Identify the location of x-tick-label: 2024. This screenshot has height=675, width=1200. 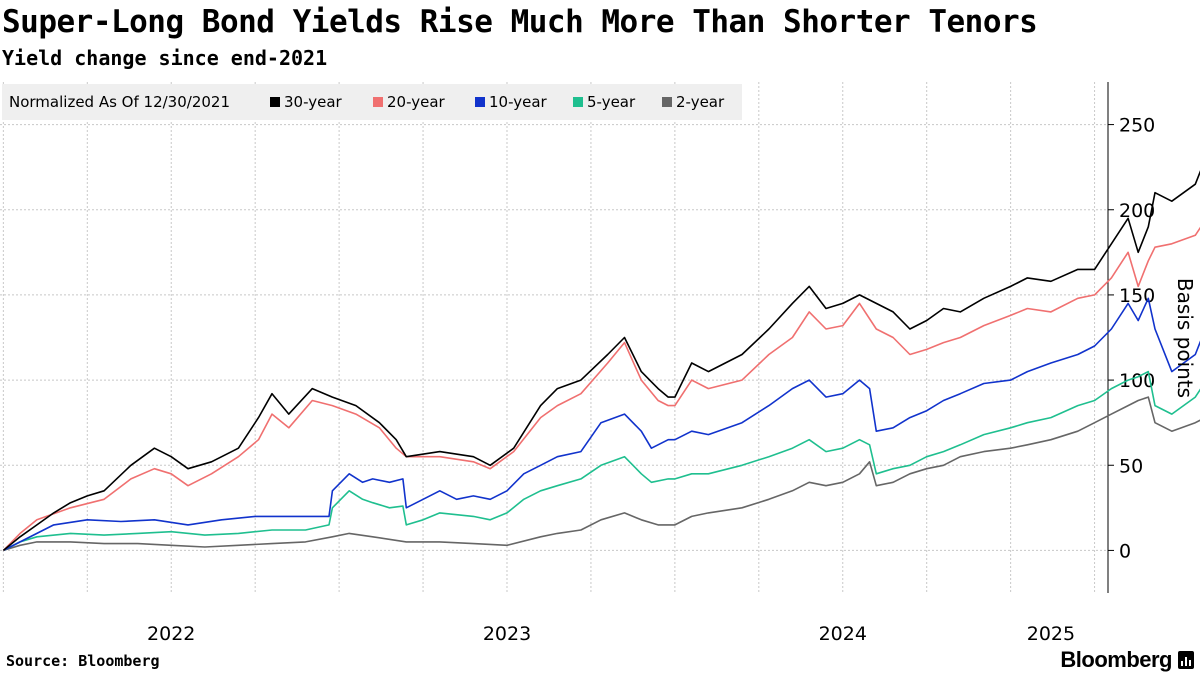
(843, 634).